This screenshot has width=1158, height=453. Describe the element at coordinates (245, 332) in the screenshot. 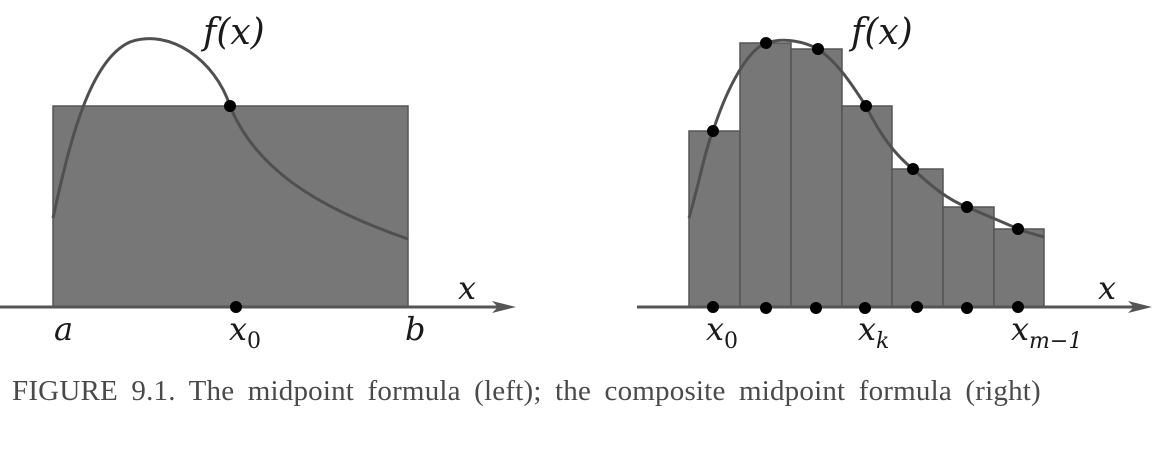

I see `left-x0-label: x0` at that location.